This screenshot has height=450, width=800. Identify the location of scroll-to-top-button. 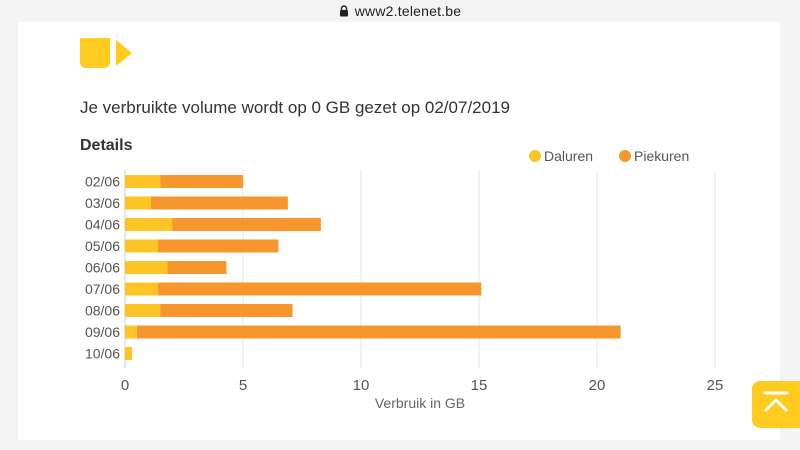
(776, 404).